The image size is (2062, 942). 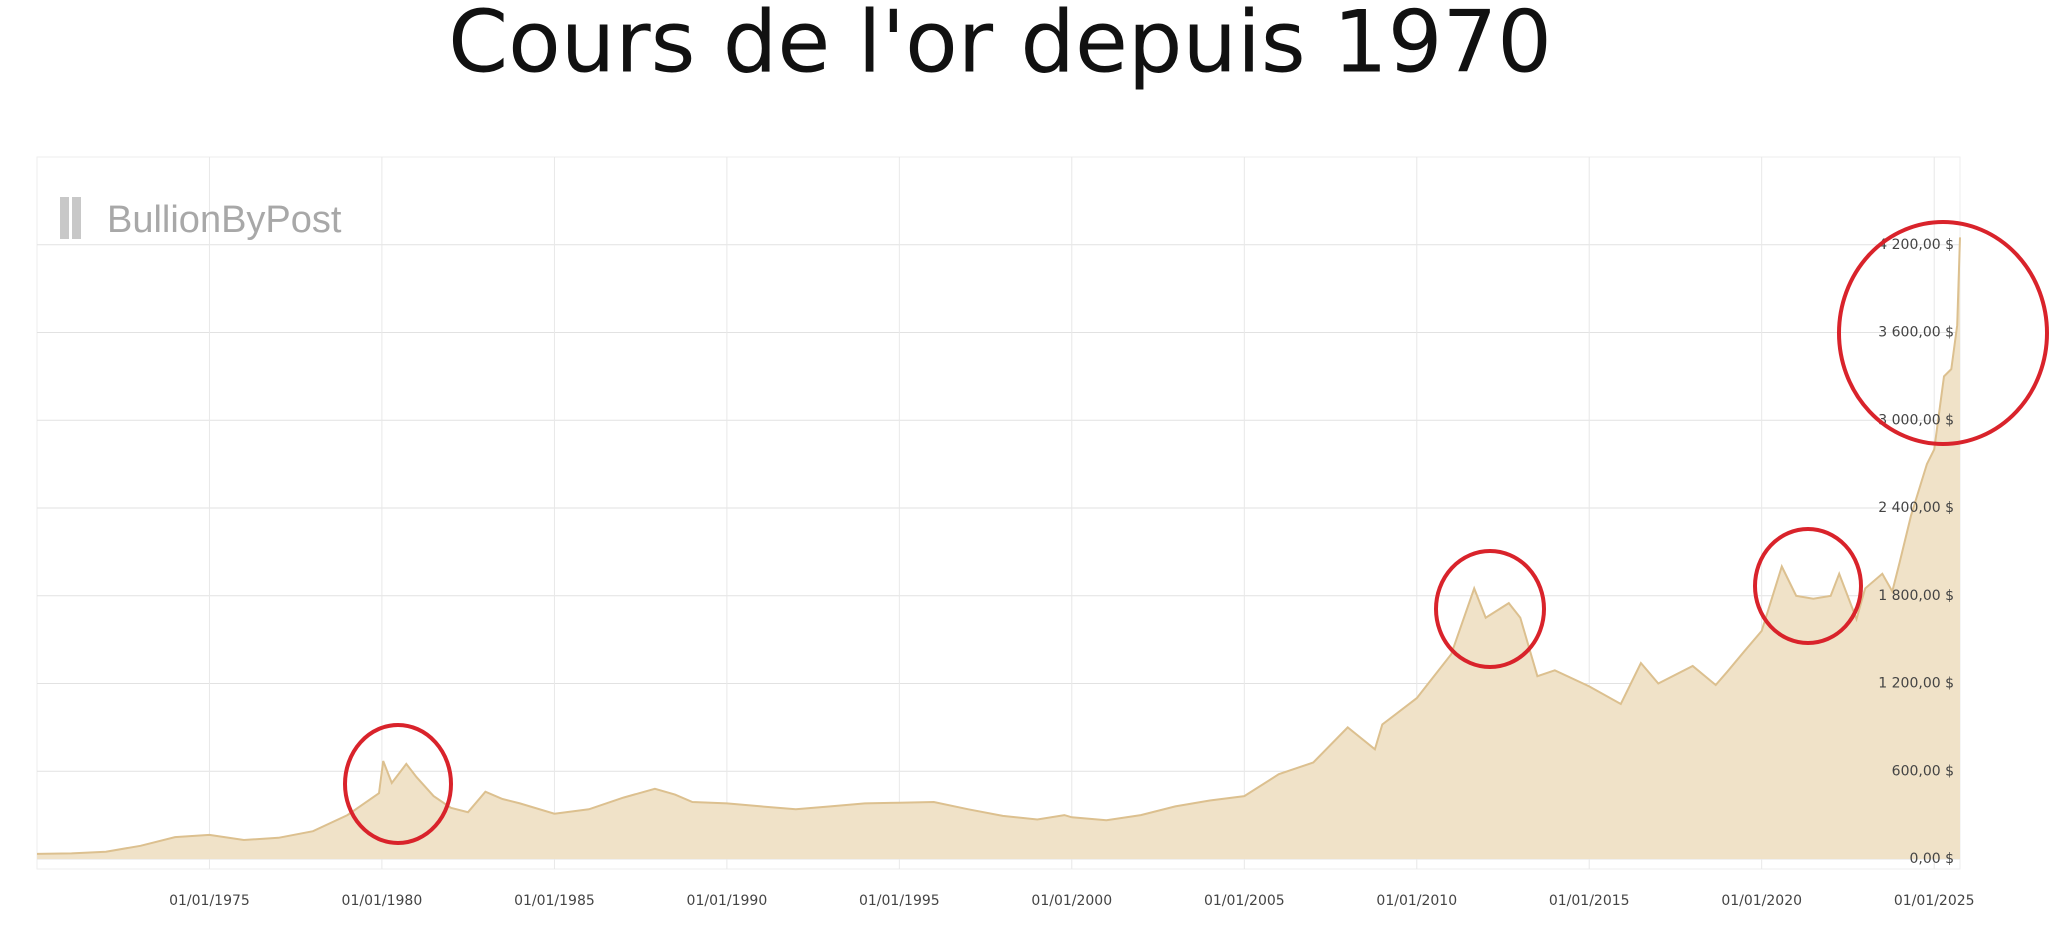 I want to click on x-tick-label: 01/01/1995, so click(x=899, y=901).